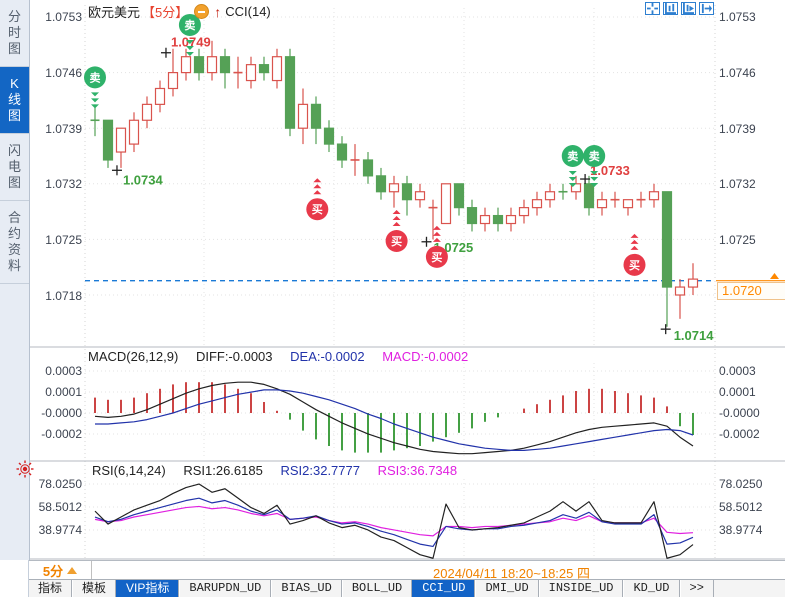 This screenshot has width=785, height=597. Describe the element at coordinates (179, 11) in the screenshot. I see `chart-header: 欧元美元 【5分】 ↑ CCI(14)` at that location.